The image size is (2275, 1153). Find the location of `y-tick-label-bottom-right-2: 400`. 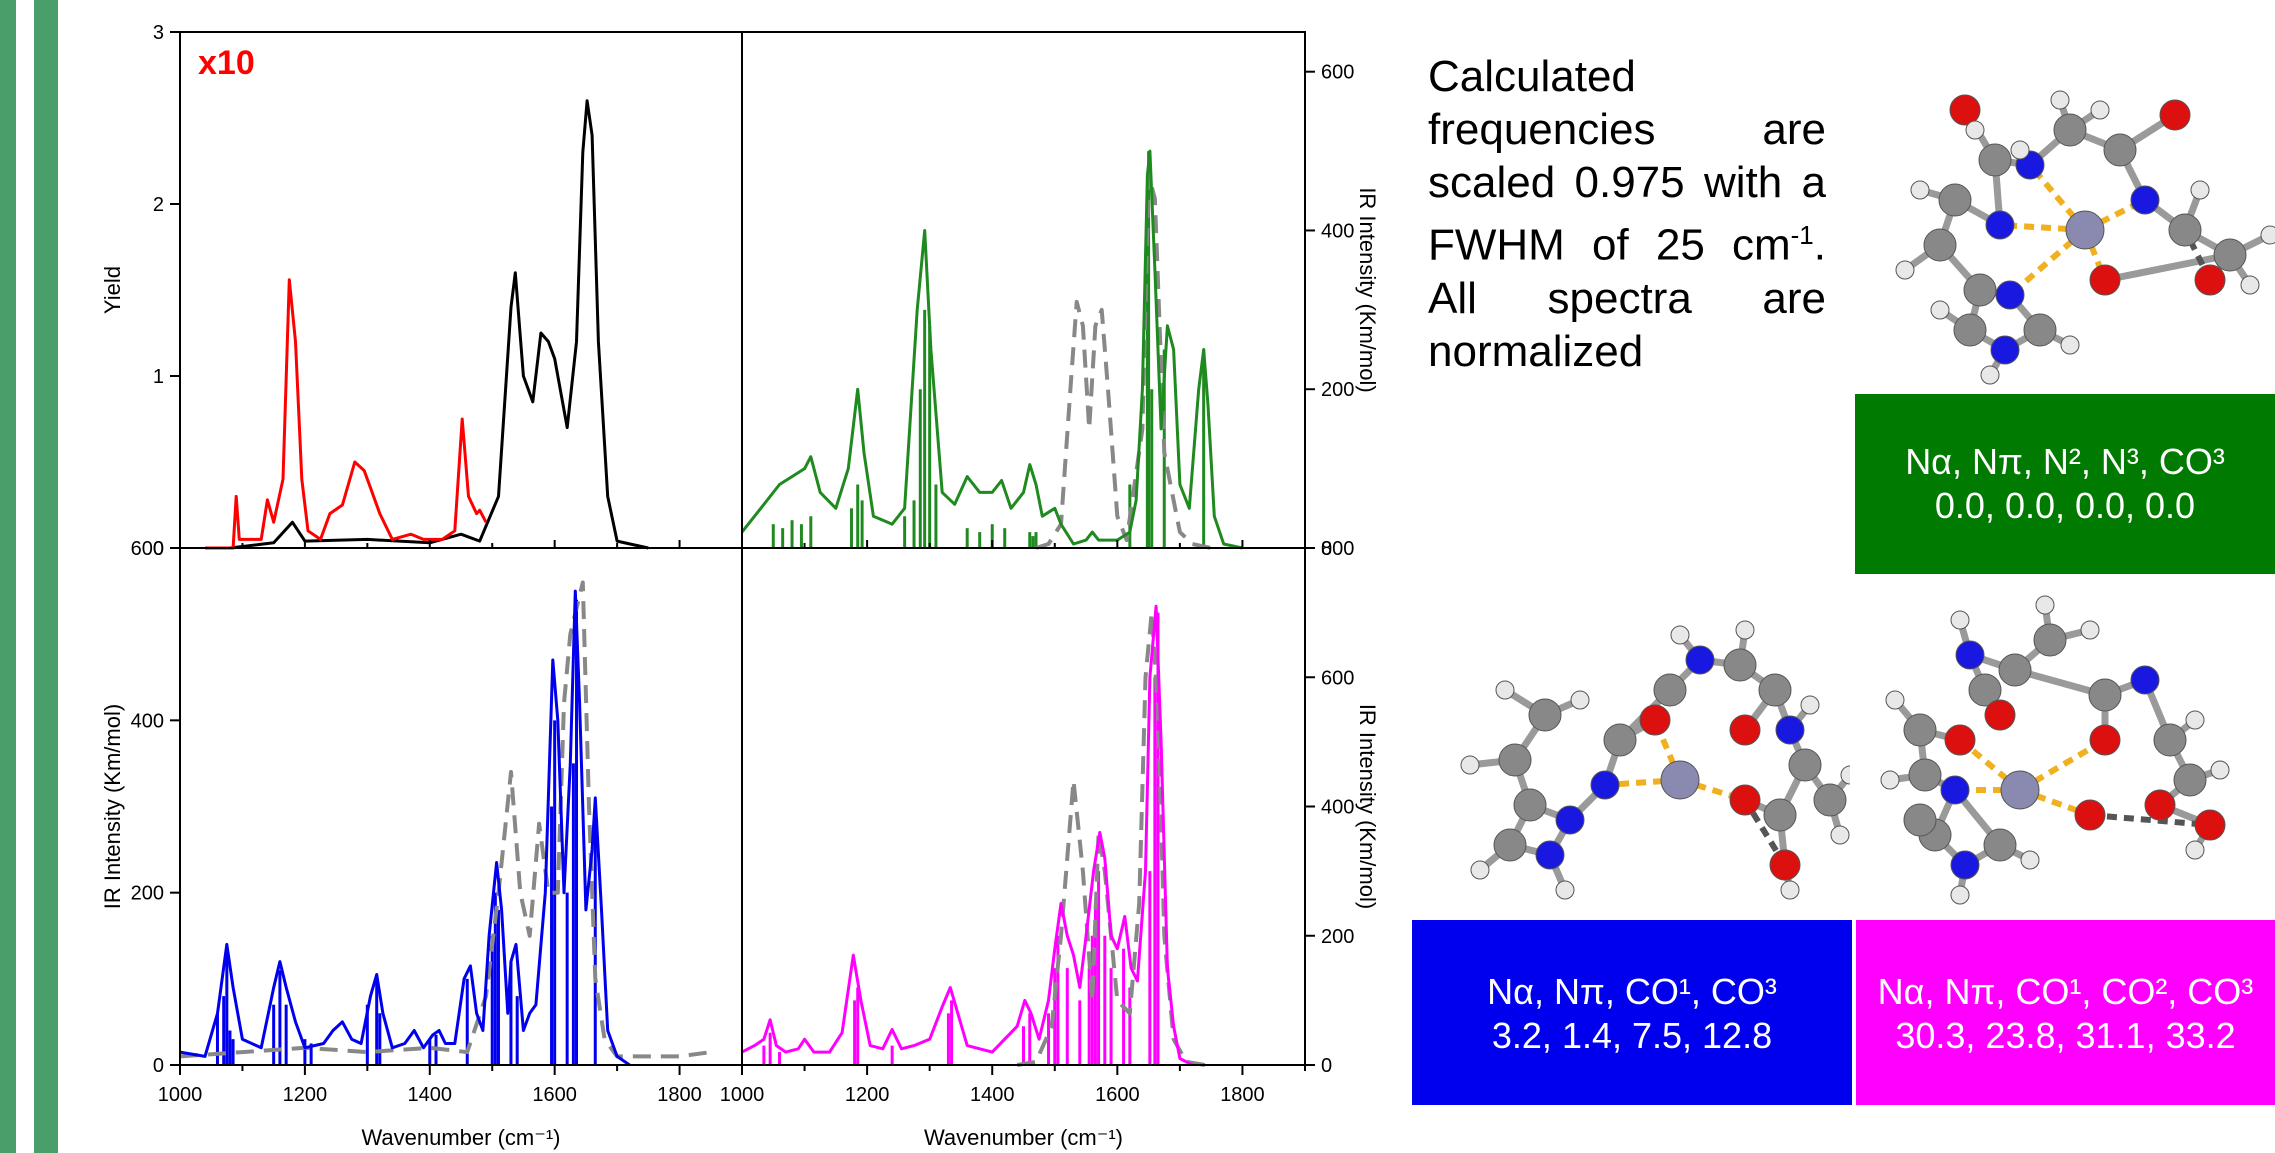

y-tick-label-bottom-right-2: 400 is located at coordinates (1337, 808).